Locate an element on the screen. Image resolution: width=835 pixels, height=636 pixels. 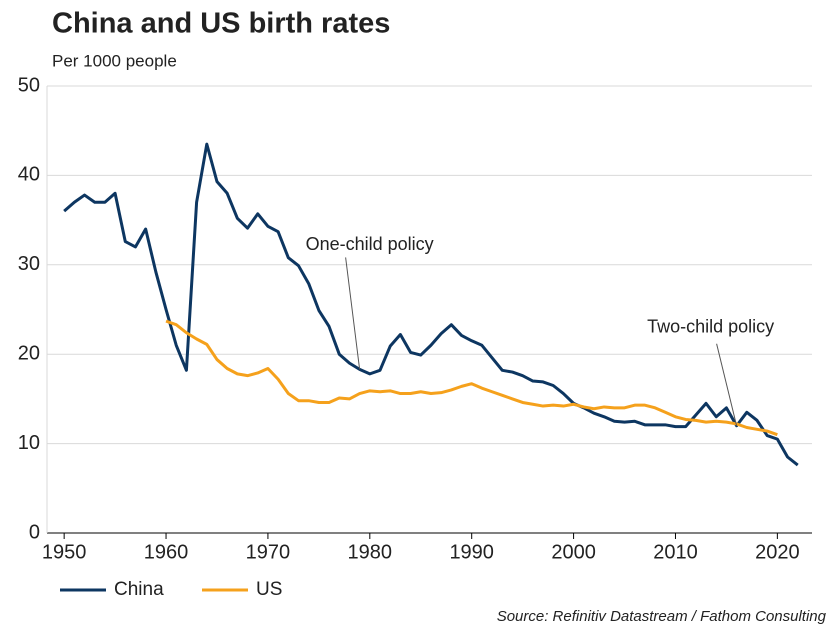
y-tick-label: 20 is located at coordinates (29, 353).